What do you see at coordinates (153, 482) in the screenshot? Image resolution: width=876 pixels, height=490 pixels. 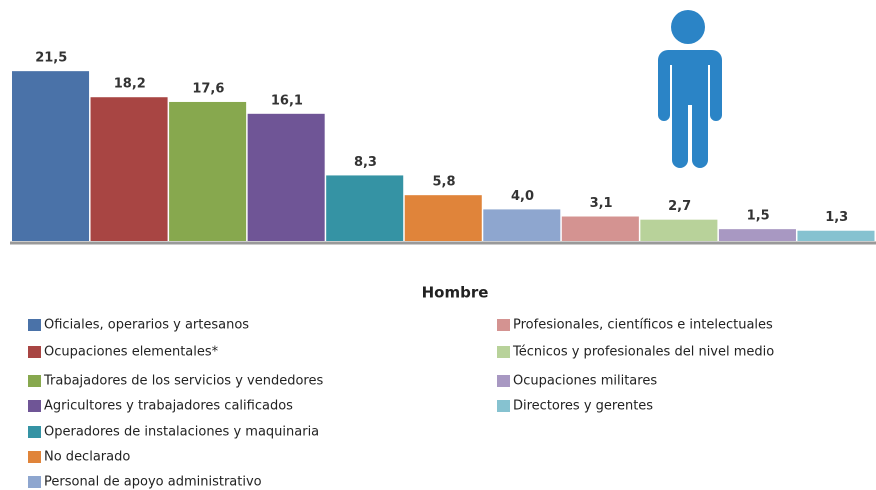 I see `legend-label: Personal de apoyo administrativo` at bounding box center [153, 482].